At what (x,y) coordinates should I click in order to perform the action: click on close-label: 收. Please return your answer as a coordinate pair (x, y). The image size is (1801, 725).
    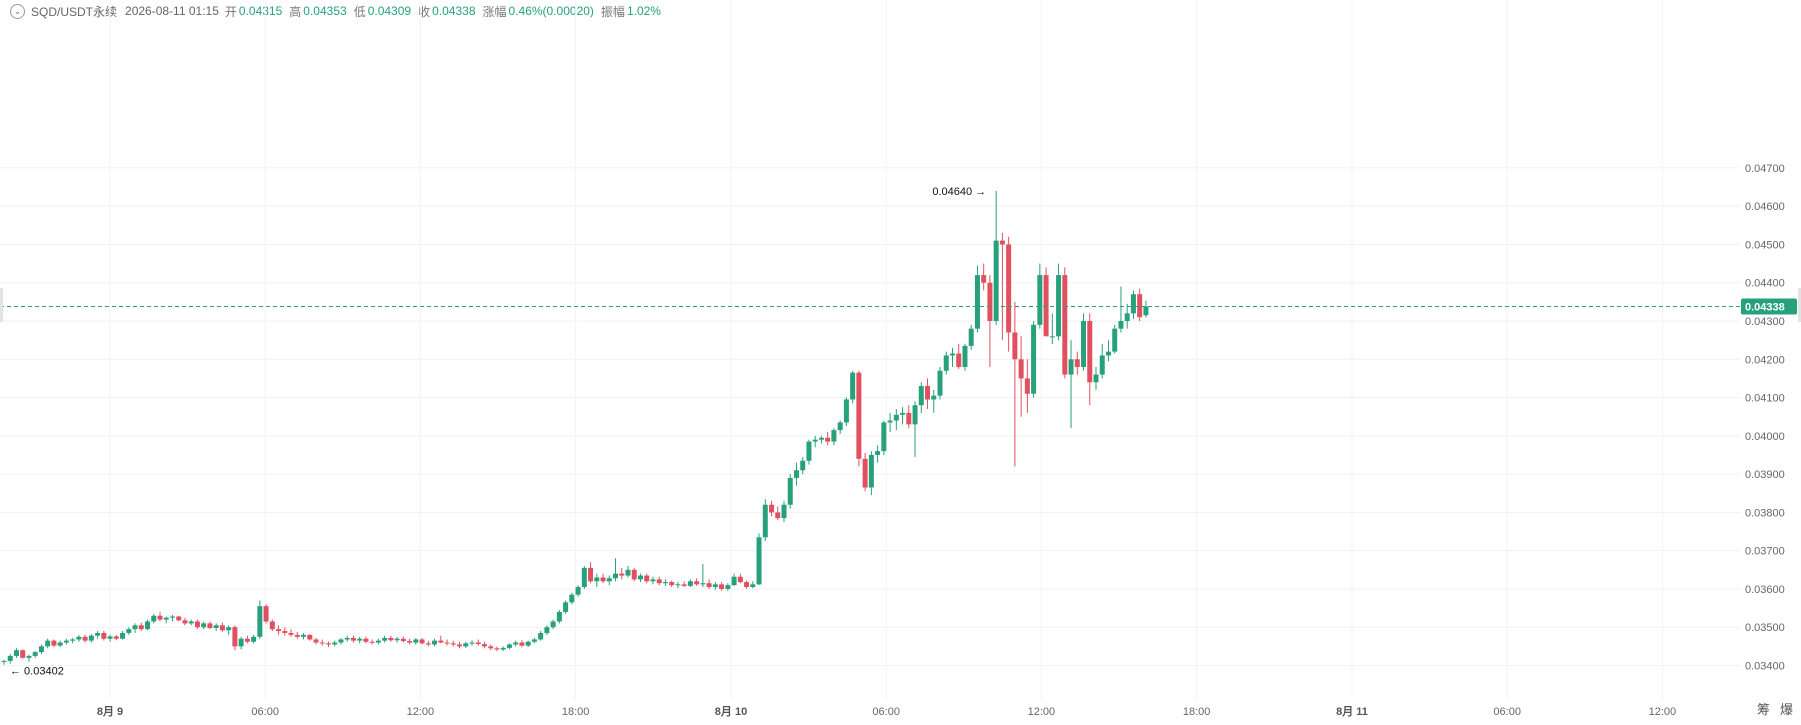
    Looking at the image, I should click on (424, 11).